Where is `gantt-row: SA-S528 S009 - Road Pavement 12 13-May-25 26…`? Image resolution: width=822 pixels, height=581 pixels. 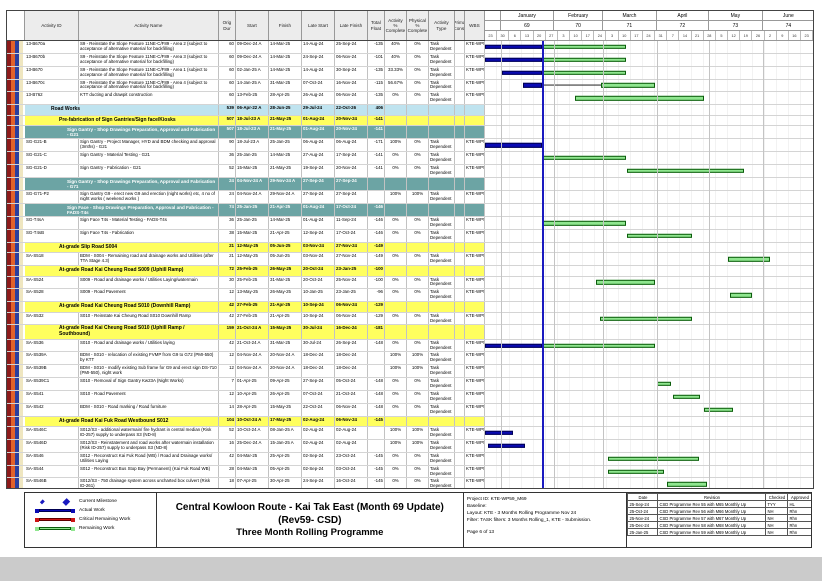
gantt-row: SA-S528 S009 - Road Pavement 12 13-May-25 26… is located at coordinates (410, 296).